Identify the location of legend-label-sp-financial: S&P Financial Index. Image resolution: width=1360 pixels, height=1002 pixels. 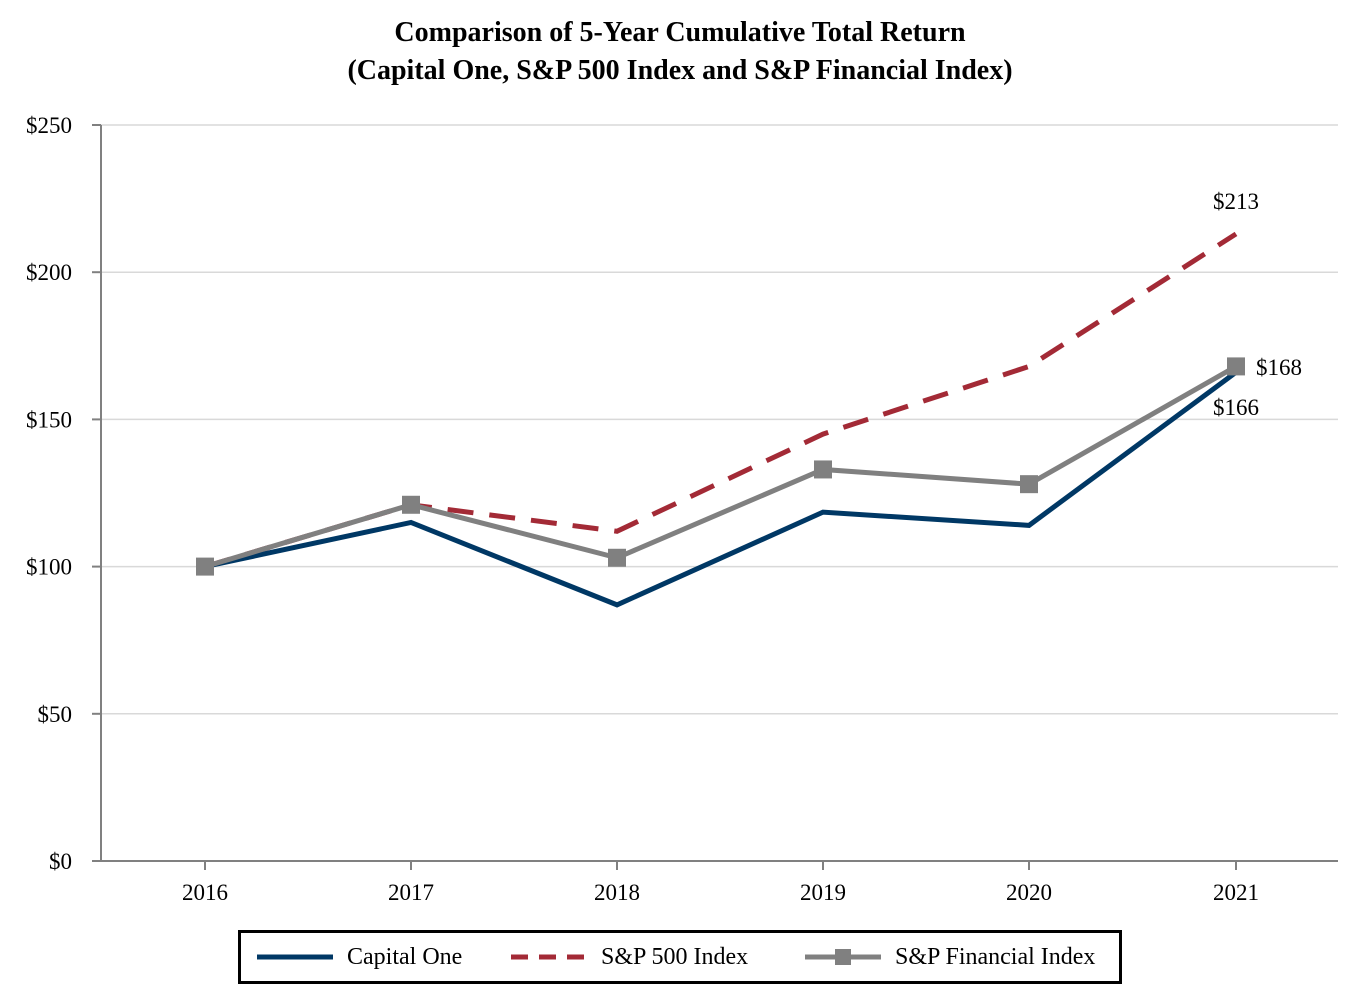
(995, 956).